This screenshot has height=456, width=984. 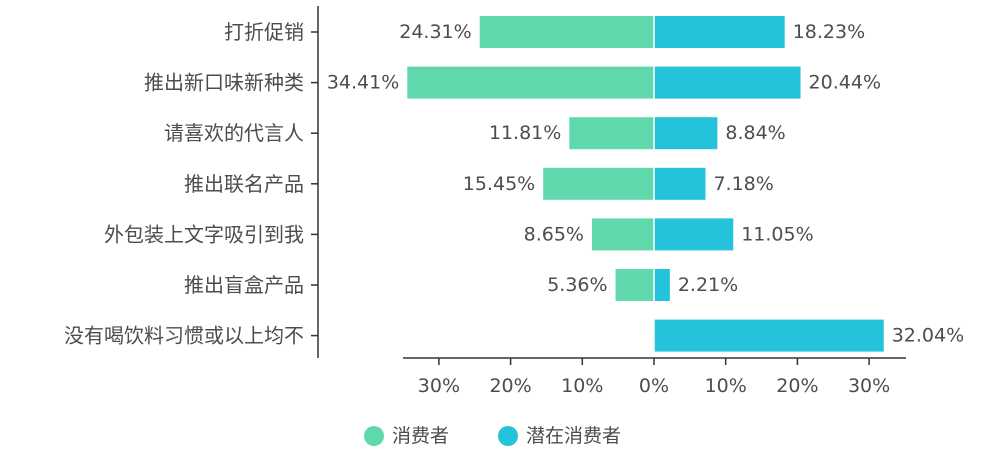 I want to click on legend-label-consumer: 消费者, so click(x=420, y=436).